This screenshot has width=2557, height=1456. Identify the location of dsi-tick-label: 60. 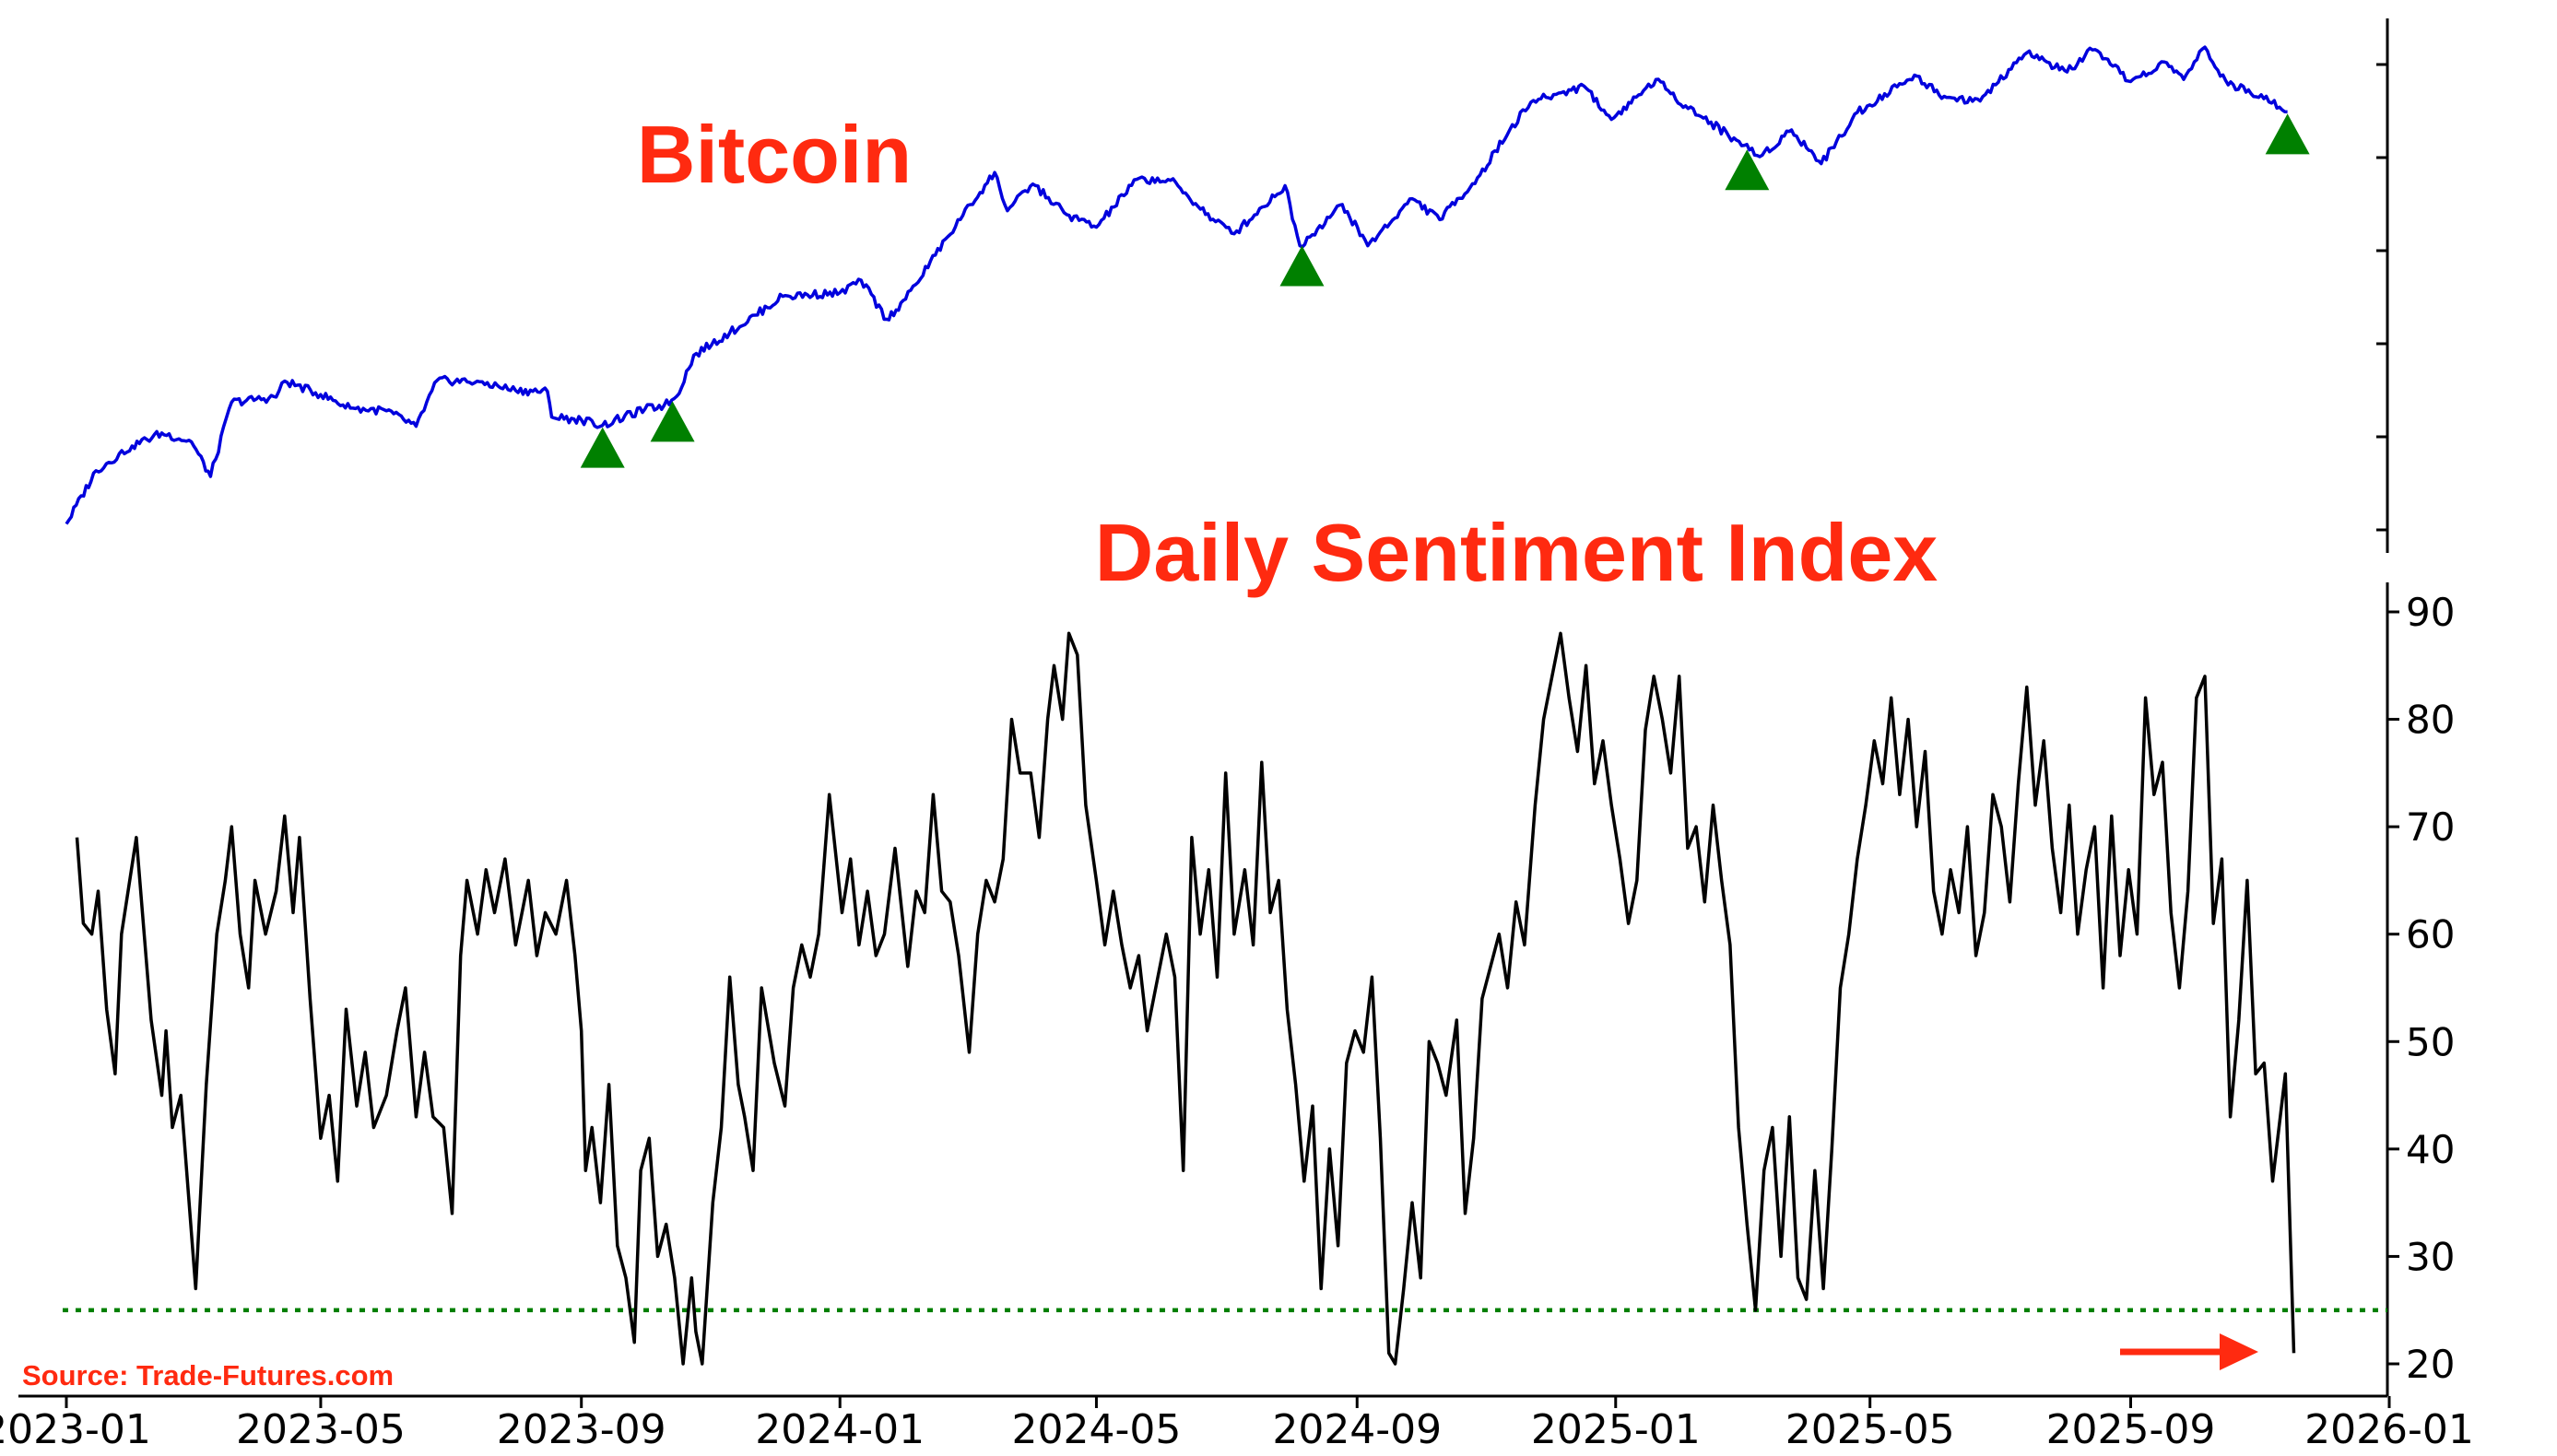
(2431, 934).